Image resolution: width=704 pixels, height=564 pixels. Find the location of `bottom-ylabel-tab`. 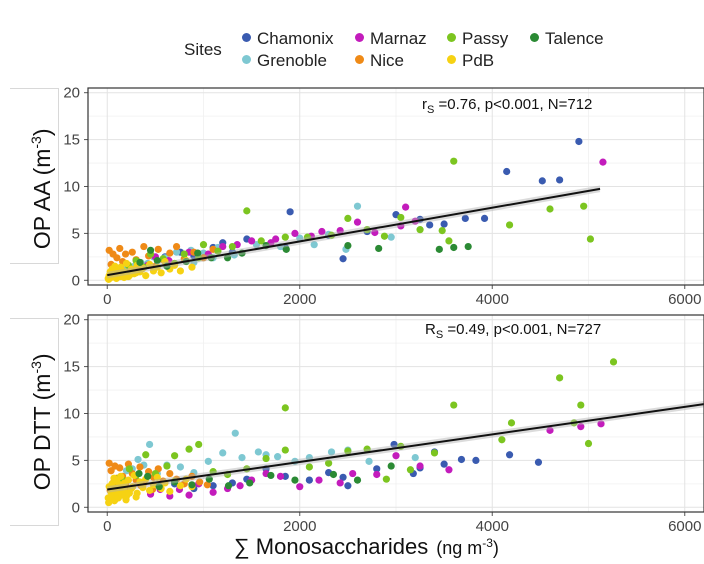

bottom-ylabel-tab is located at coordinates (34, 422).